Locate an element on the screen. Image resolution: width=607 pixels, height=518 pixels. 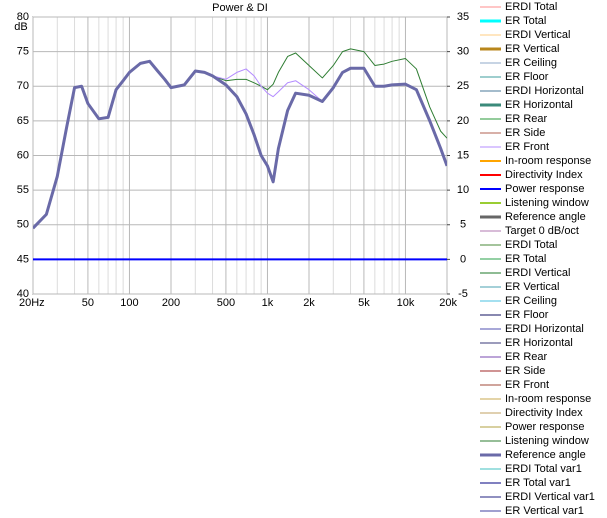
y2-tick-label: -5 is located at coordinates (463, 294).